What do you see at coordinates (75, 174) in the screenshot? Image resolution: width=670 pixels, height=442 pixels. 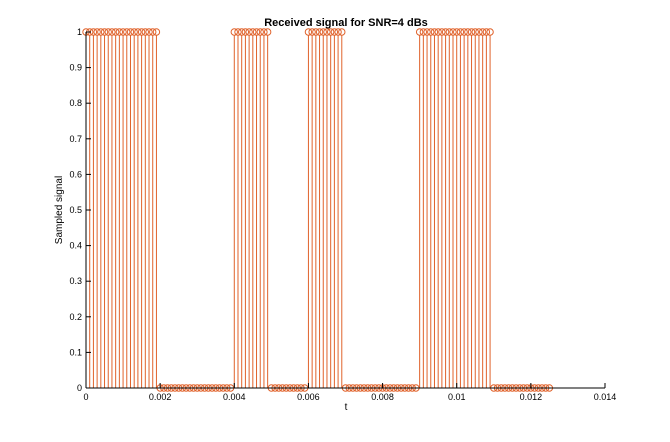 I see `y-tick-label: 0.6` at bounding box center [75, 174].